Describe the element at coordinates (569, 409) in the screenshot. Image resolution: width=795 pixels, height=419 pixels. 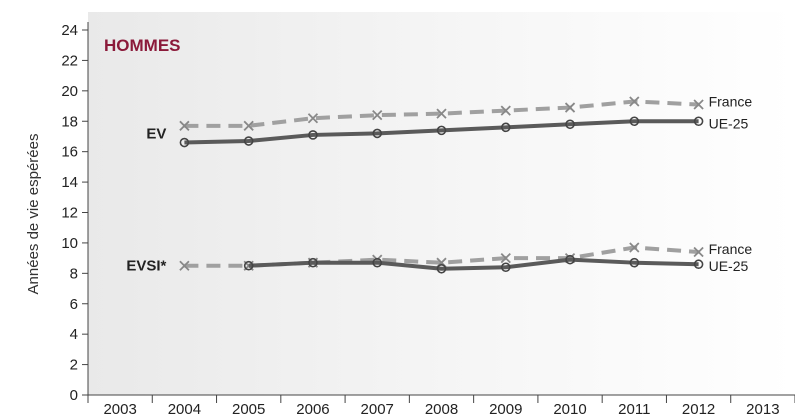
I see `x-tick-label: 2010` at that location.